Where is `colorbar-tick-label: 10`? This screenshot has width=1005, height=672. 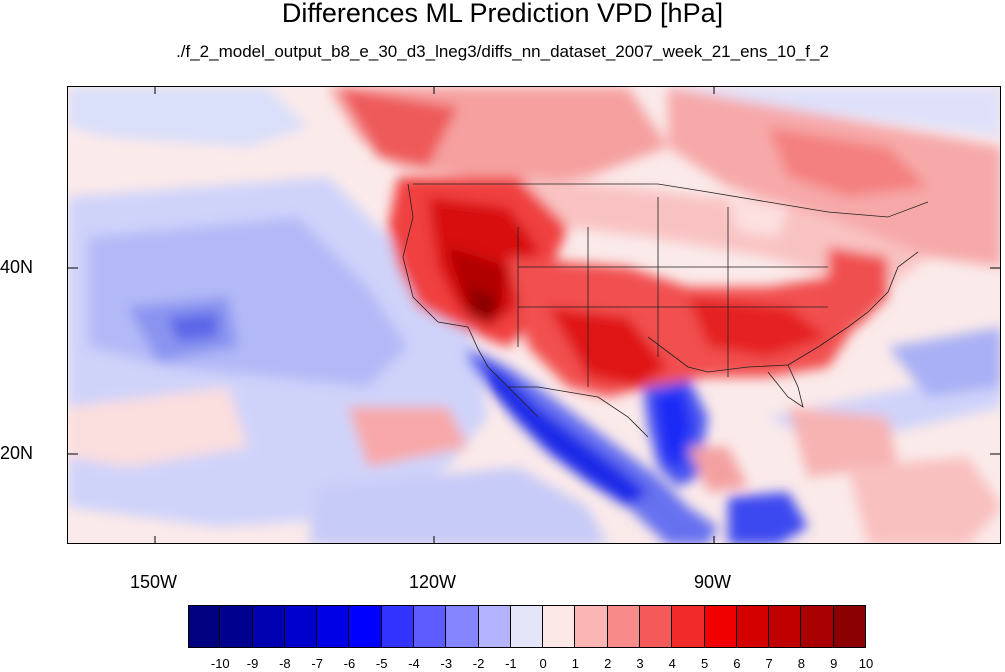 colorbar-tick-label: 10 is located at coordinates (866, 663).